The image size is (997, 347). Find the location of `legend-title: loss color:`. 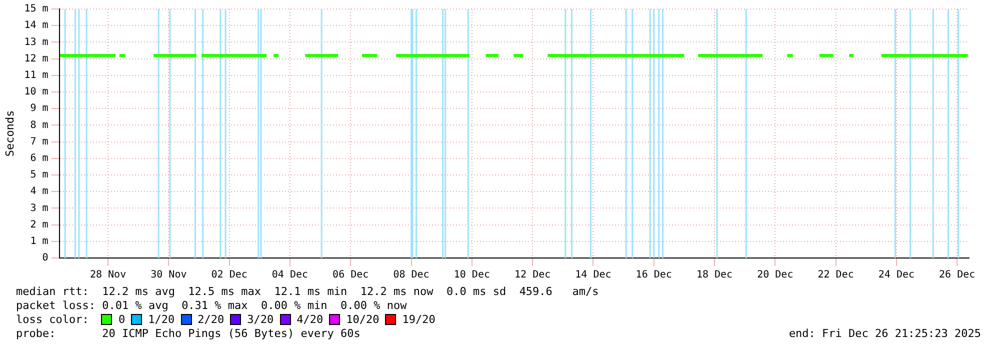

legend-title: loss color: is located at coordinates (53, 319).